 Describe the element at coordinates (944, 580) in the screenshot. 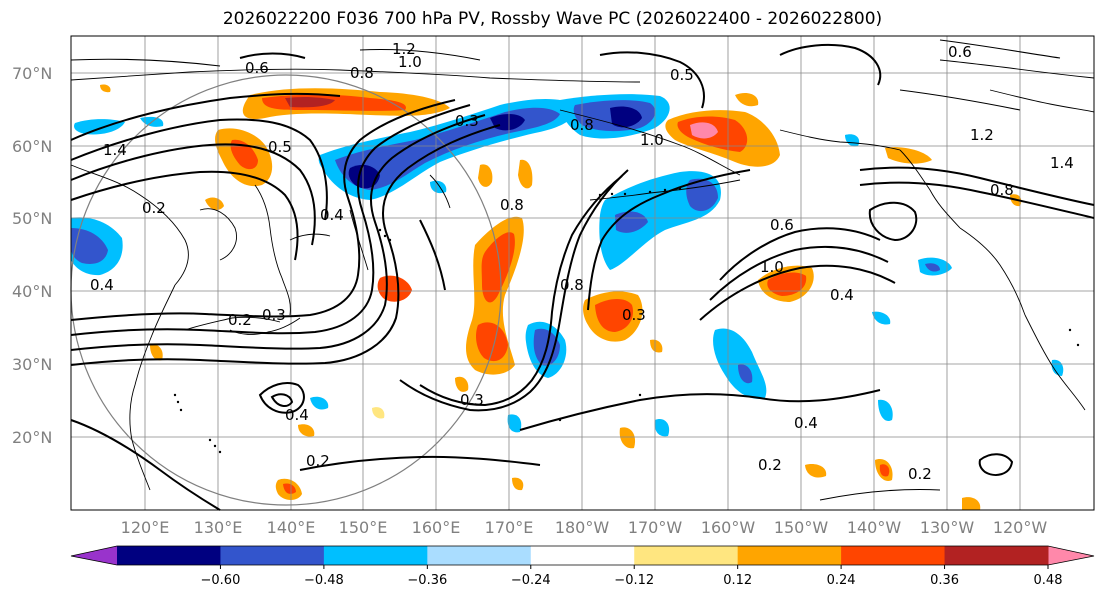

I see `colorbar-tick-label: 0.36` at that location.